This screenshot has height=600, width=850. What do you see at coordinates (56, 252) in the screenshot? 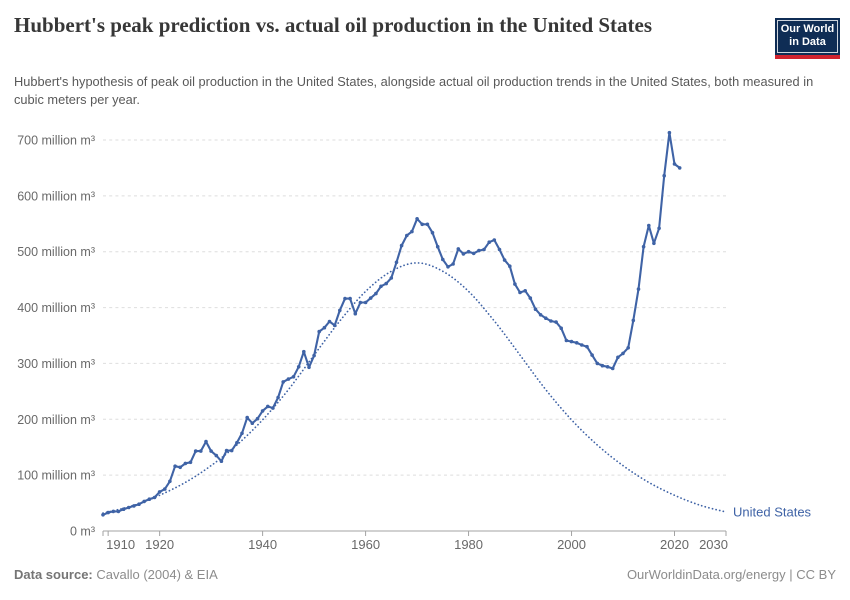
I see `y-tick-label: 500 million m³` at bounding box center [56, 252].